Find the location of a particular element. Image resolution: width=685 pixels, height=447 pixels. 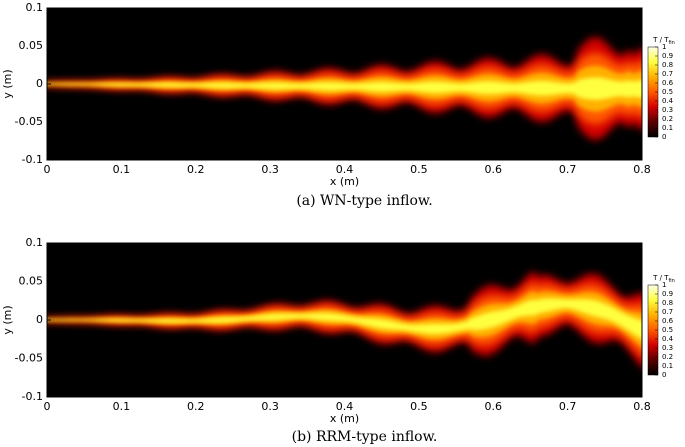

caption: (b) RRM-type inflow. is located at coordinates (365, 437).